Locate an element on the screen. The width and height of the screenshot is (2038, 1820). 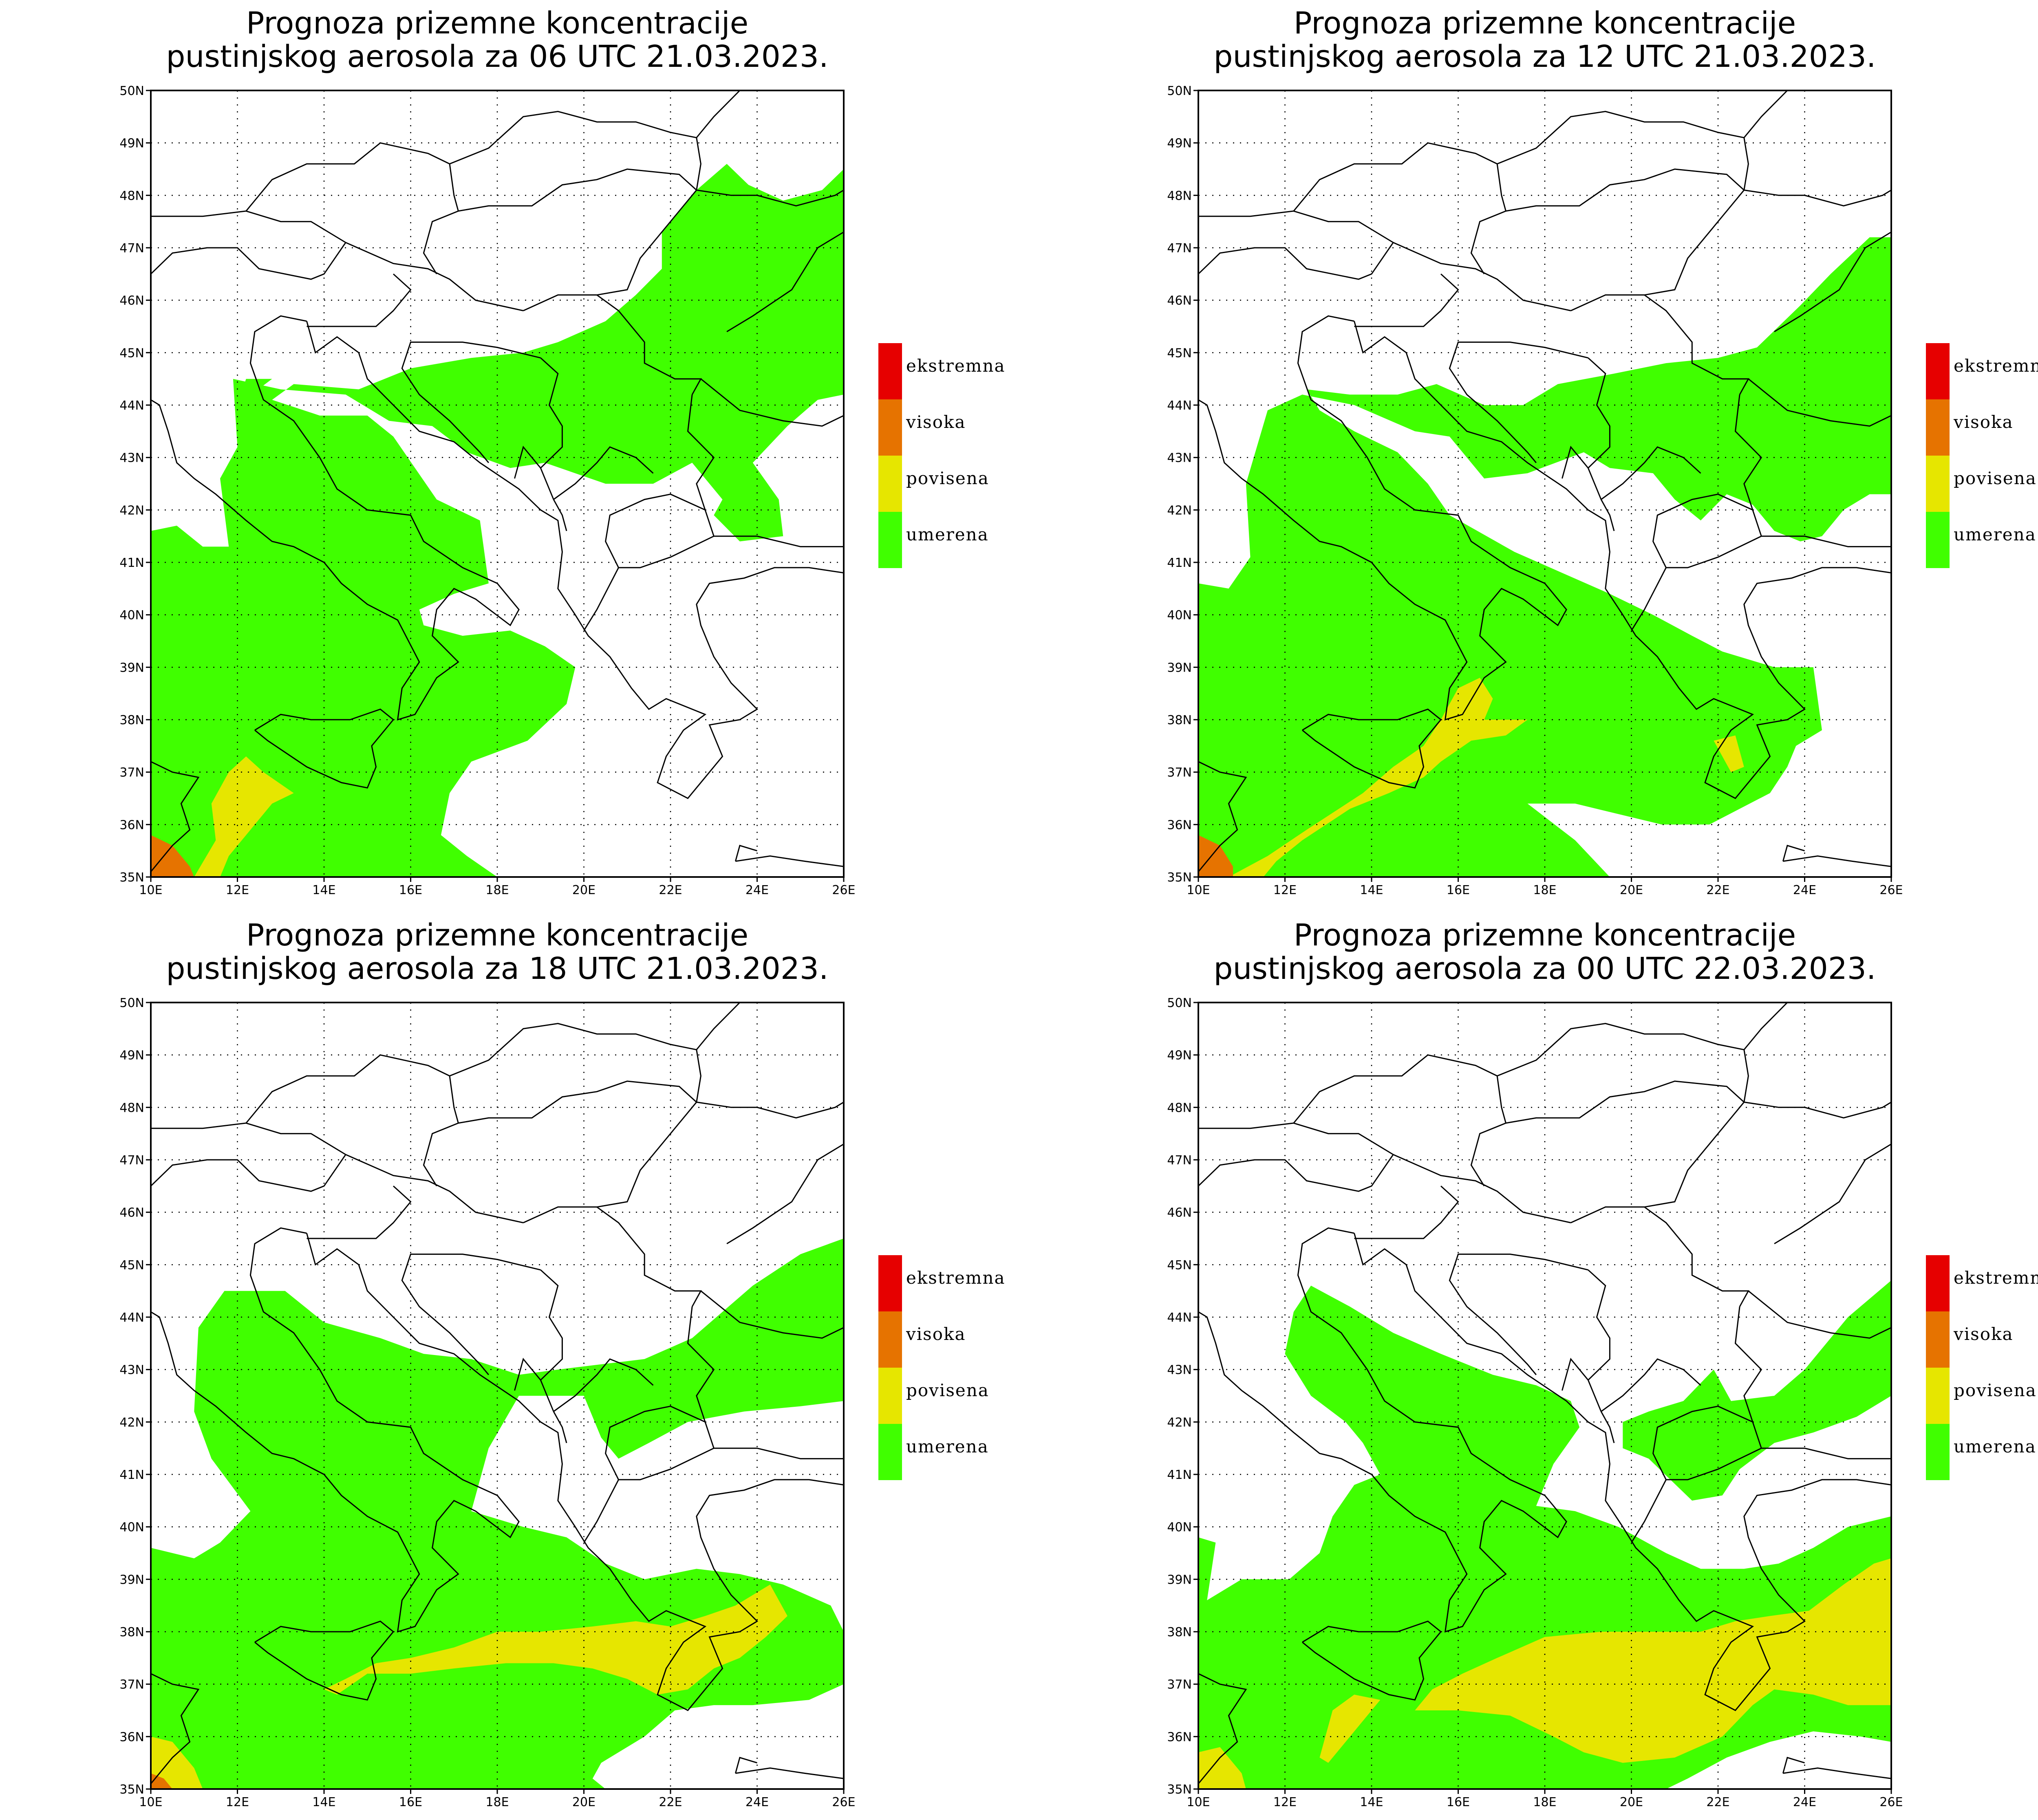
lat-tick-label: 50N is located at coordinates (1180, 91).